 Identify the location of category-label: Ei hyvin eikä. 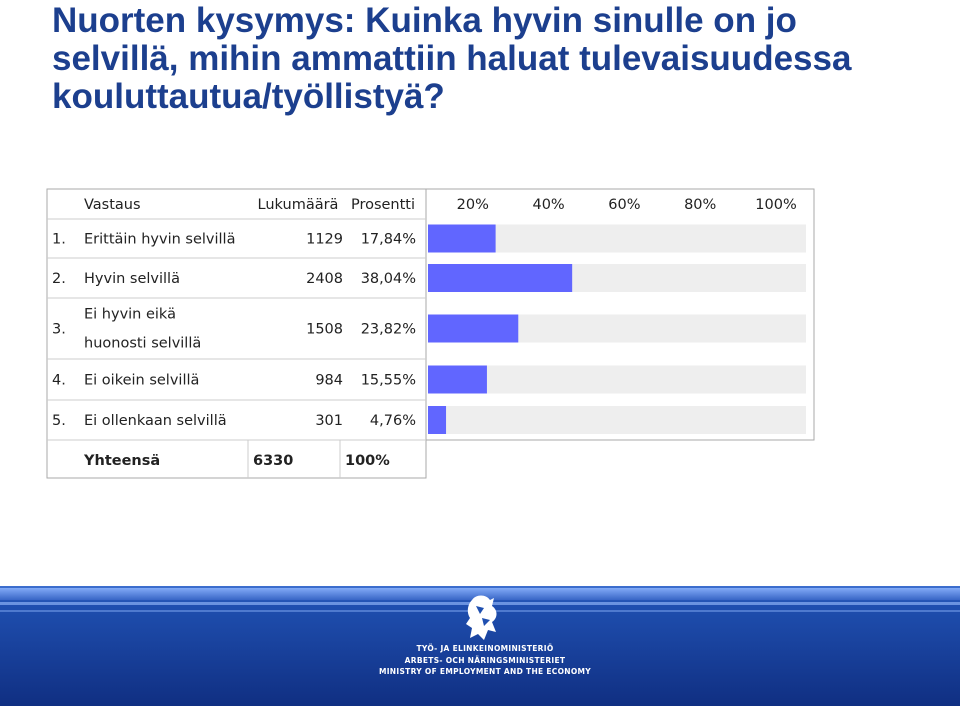
(130, 315).